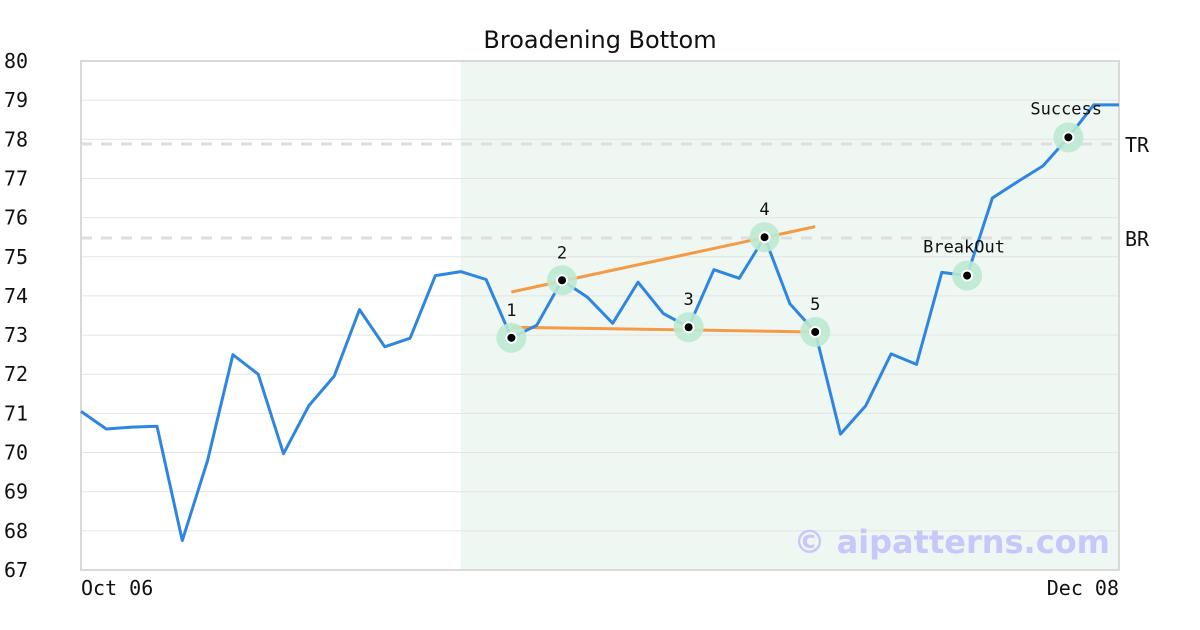 This screenshot has height=630, width=1200. What do you see at coordinates (764, 210) in the screenshot?
I see `pattern-point-label: 4` at bounding box center [764, 210].